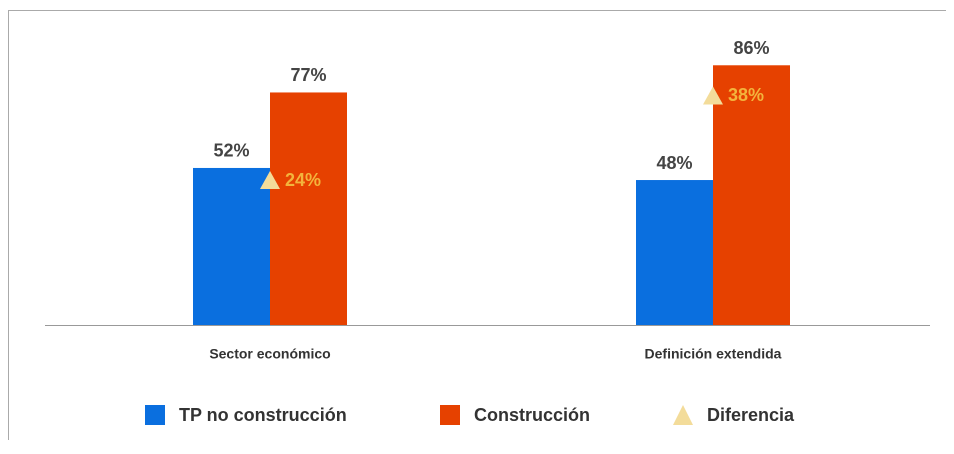 The image size is (954, 454). What do you see at coordinates (751, 415) in the screenshot?
I see `legend-label: Diferencia` at bounding box center [751, 415].